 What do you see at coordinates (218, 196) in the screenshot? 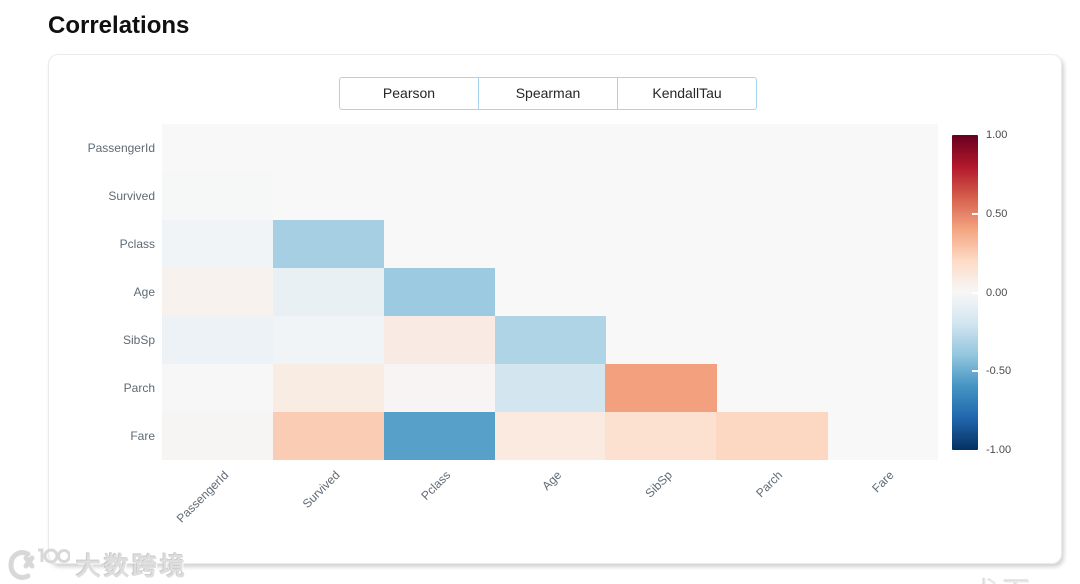
I see `heatmap-cell-Survived-PassengerId` at bounding box center [218, 196].